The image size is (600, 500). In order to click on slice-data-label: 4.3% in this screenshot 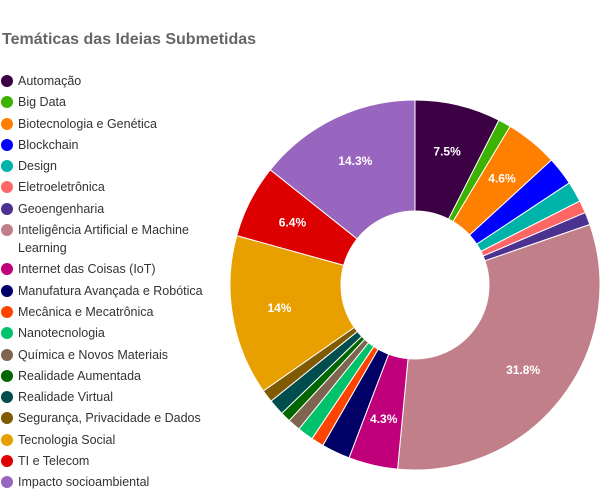, I will do `click(384, 419)`.